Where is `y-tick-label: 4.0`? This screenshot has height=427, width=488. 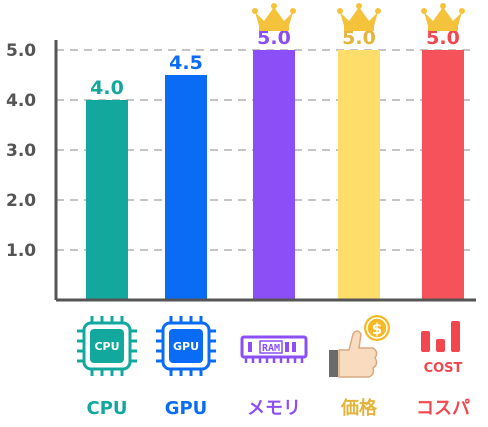 y-tick-label: 4.0 is located at coordinates (21, 101).